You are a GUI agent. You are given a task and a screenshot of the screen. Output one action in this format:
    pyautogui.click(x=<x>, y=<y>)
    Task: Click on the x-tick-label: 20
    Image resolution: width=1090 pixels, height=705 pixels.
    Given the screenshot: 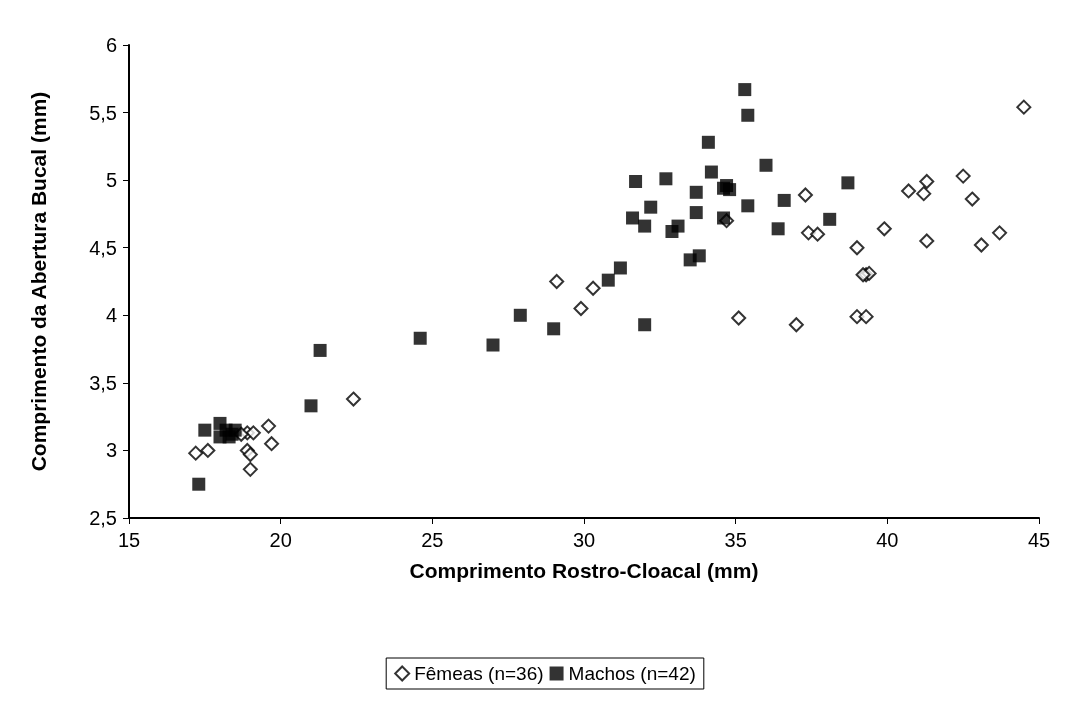 What is the action you would take?
    pyautogui.click(x=280, y=540)
    